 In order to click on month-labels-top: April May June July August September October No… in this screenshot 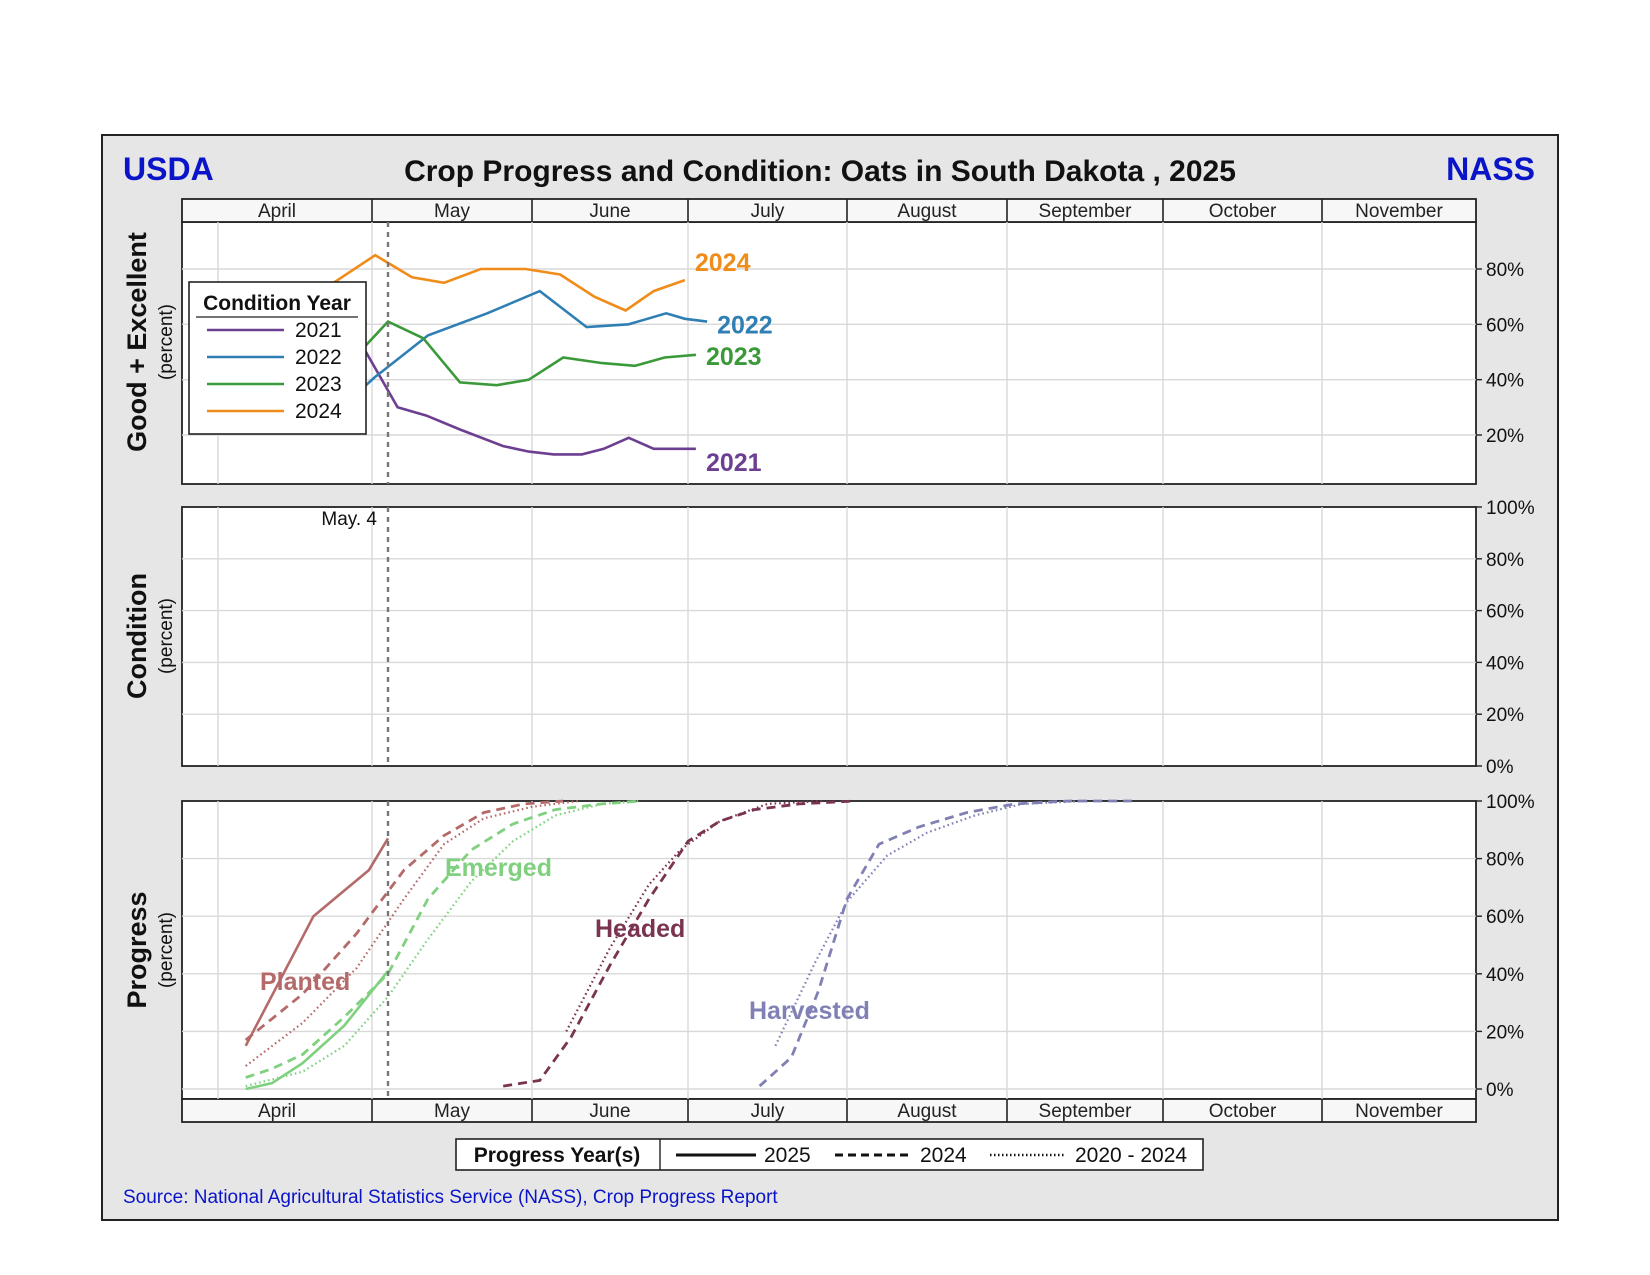, I will do `click(850, 211)`.